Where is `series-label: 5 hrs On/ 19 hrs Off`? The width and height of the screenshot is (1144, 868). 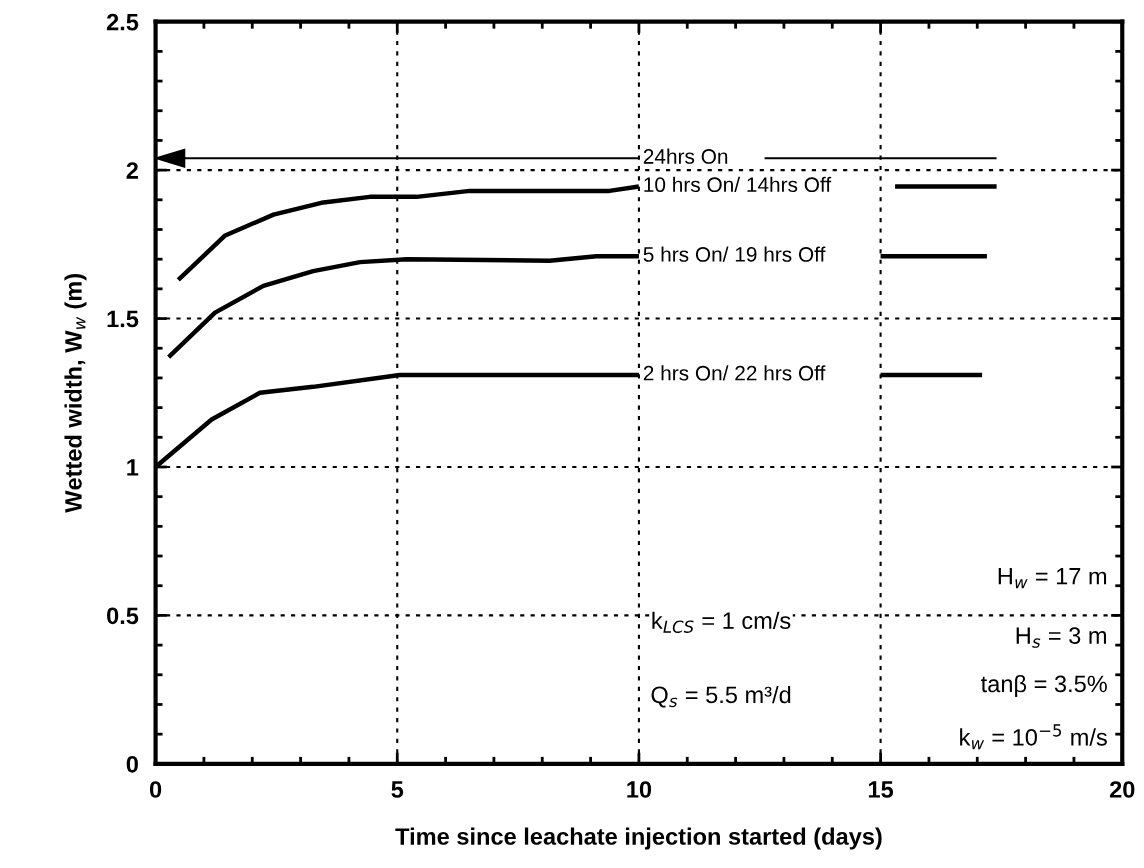
series-label: 5 hrs On/ 19 hrs Off is located at coordinates (734, 254).